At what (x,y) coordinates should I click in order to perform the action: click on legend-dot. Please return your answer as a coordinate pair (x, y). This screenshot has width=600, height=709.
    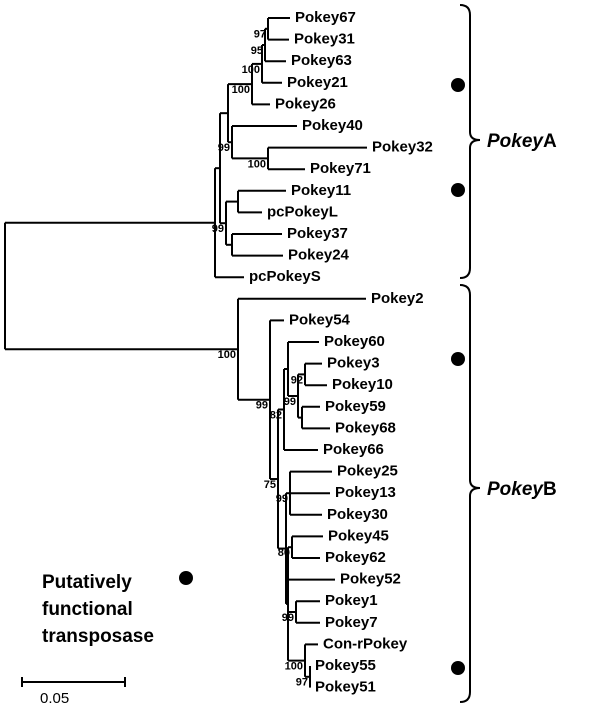
    Looking at the image, I should click on (186, 578).